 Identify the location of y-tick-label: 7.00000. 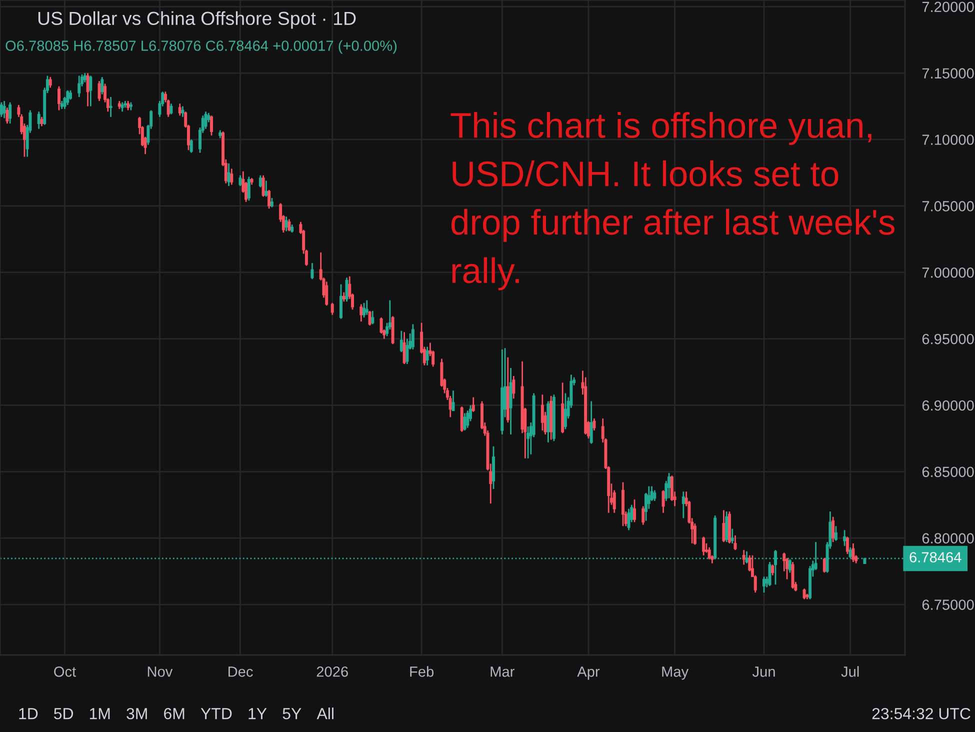
(948, 272).